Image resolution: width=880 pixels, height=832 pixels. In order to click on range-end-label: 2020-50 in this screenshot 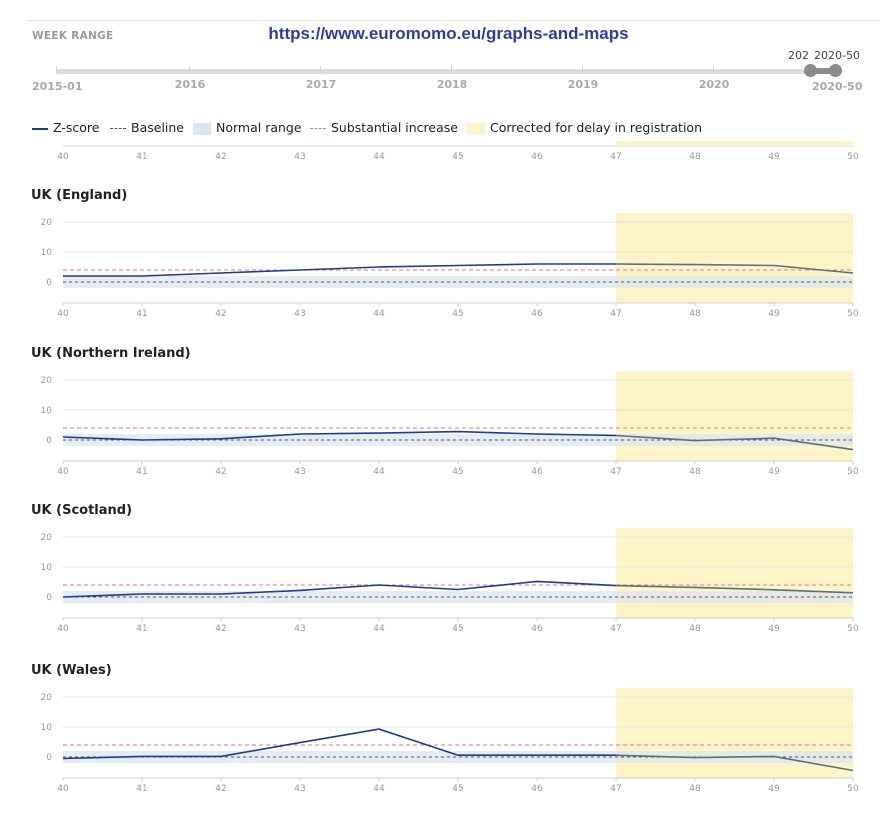, I will do `click(837, 86)`.